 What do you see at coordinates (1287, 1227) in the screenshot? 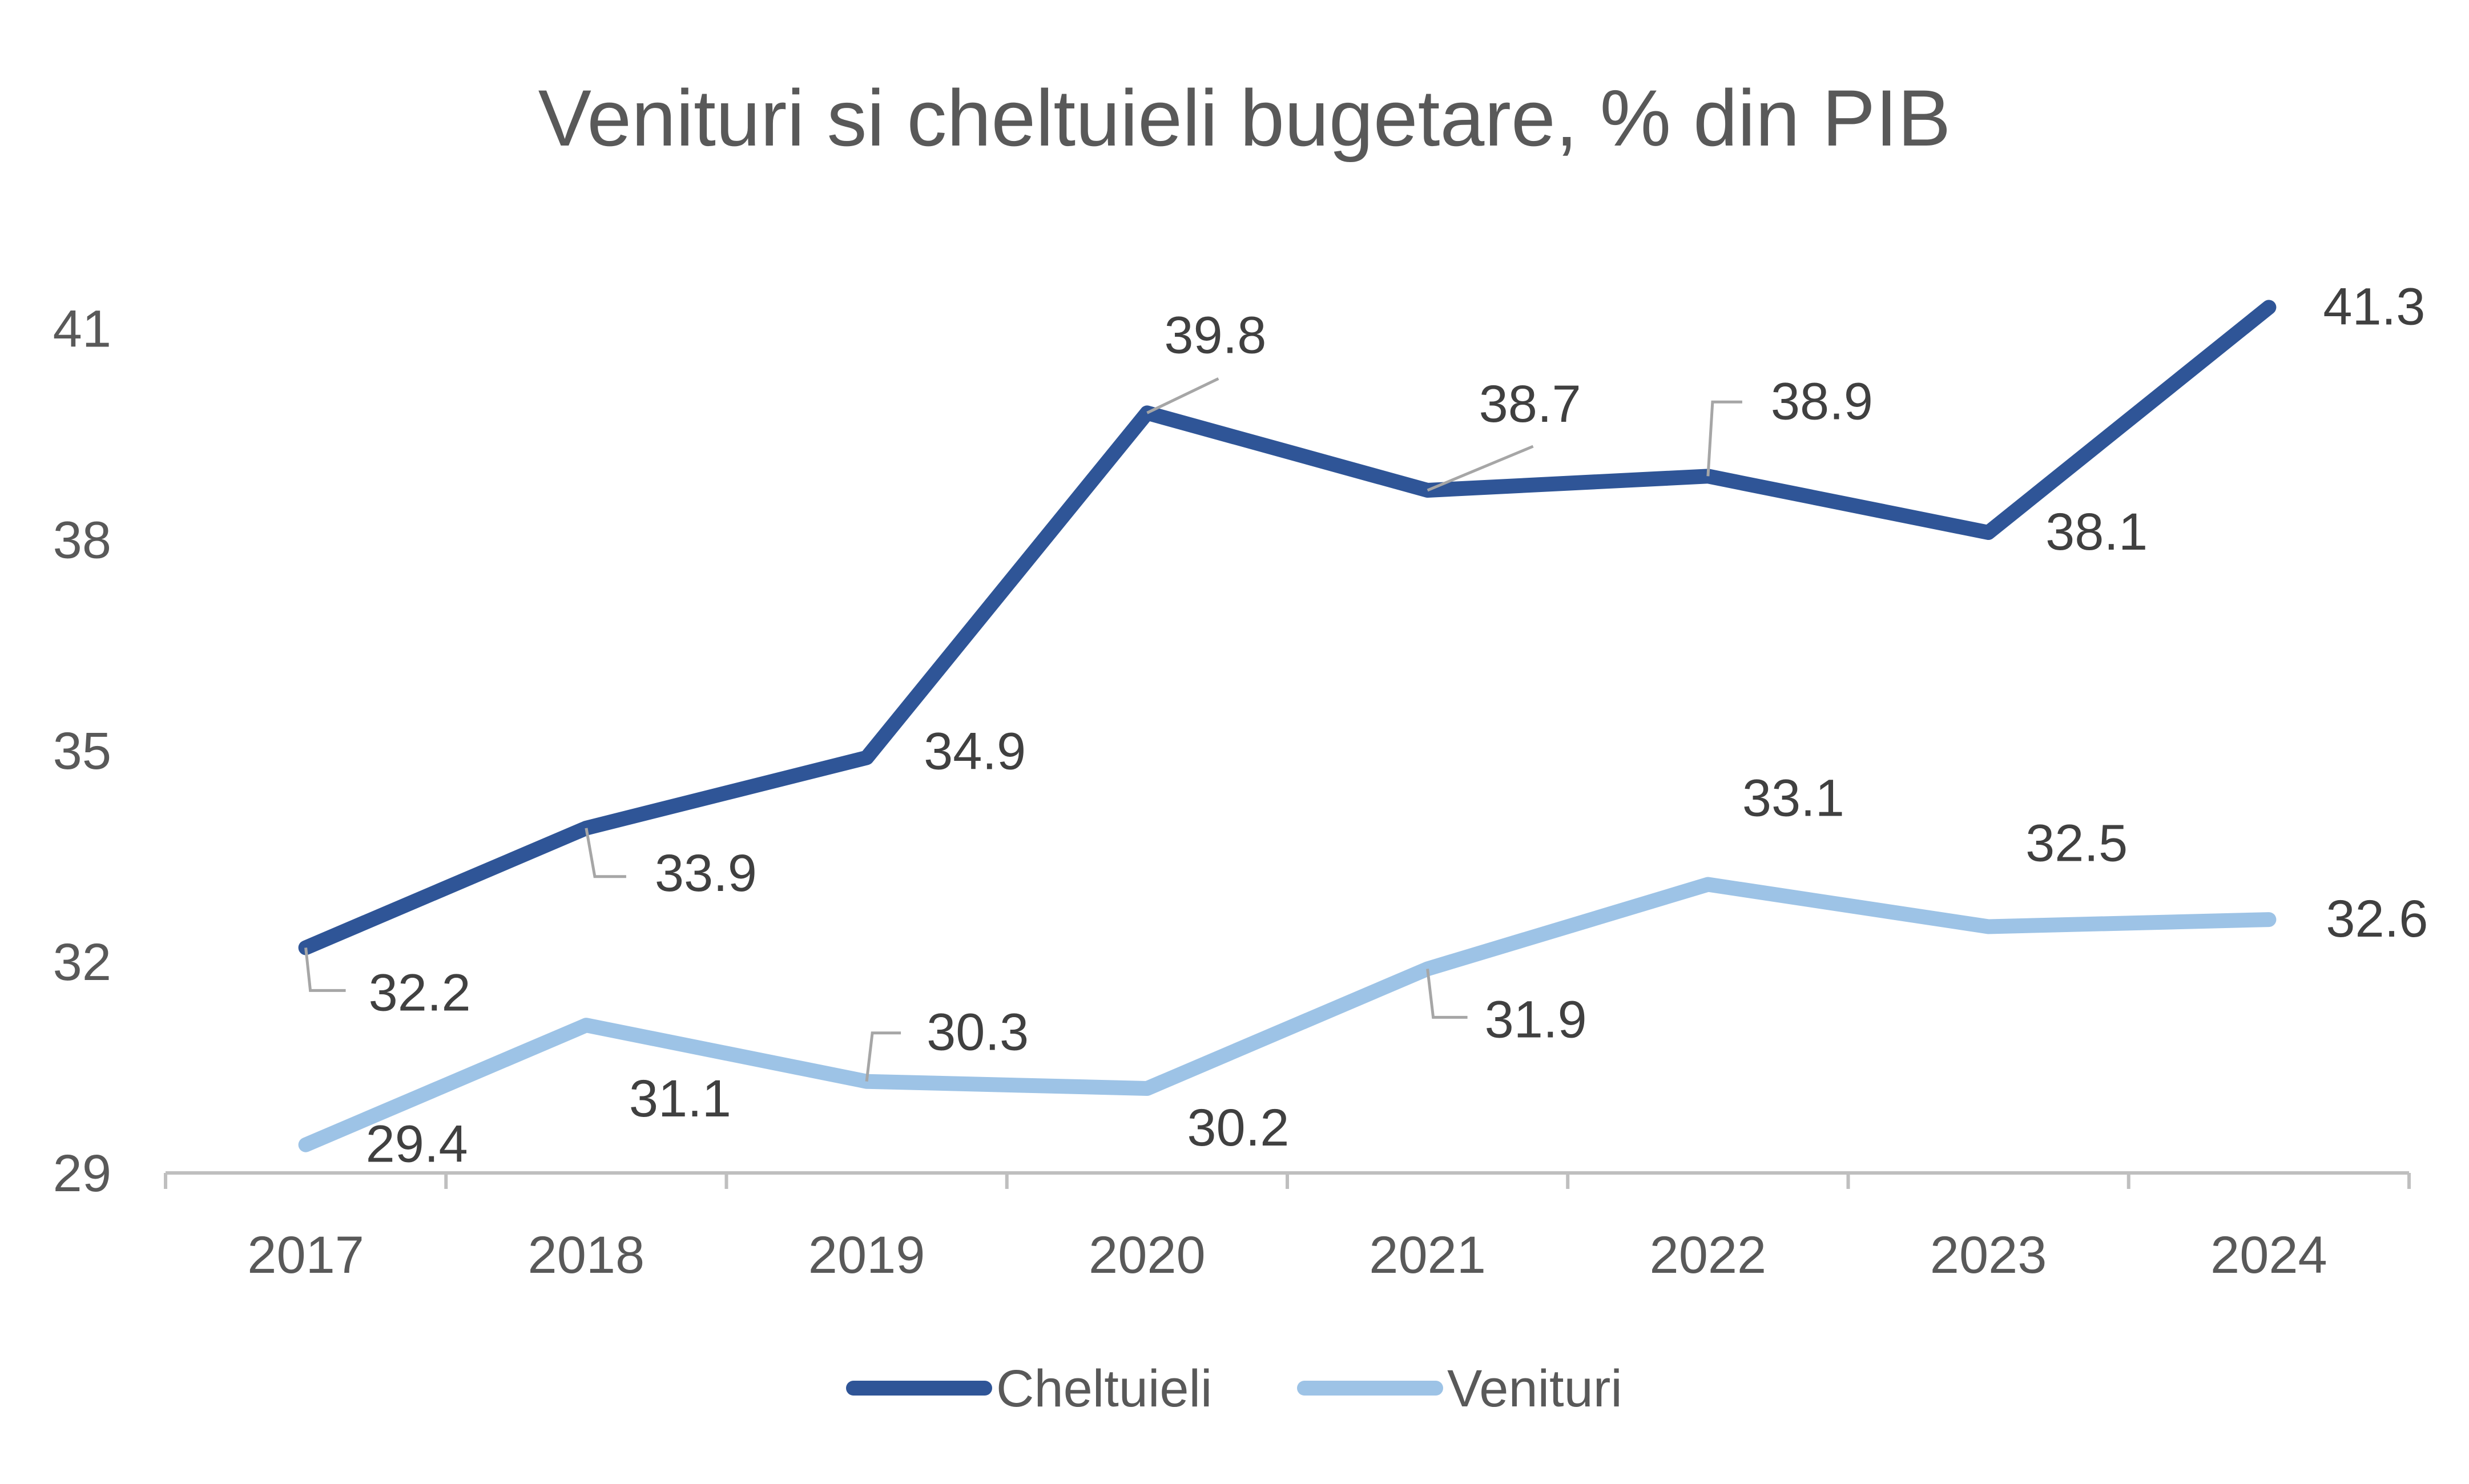
I see `x-axis: 2017 2018 2019 2020 2021 2022 2023 2024` at bounding box center [1287, 1227].